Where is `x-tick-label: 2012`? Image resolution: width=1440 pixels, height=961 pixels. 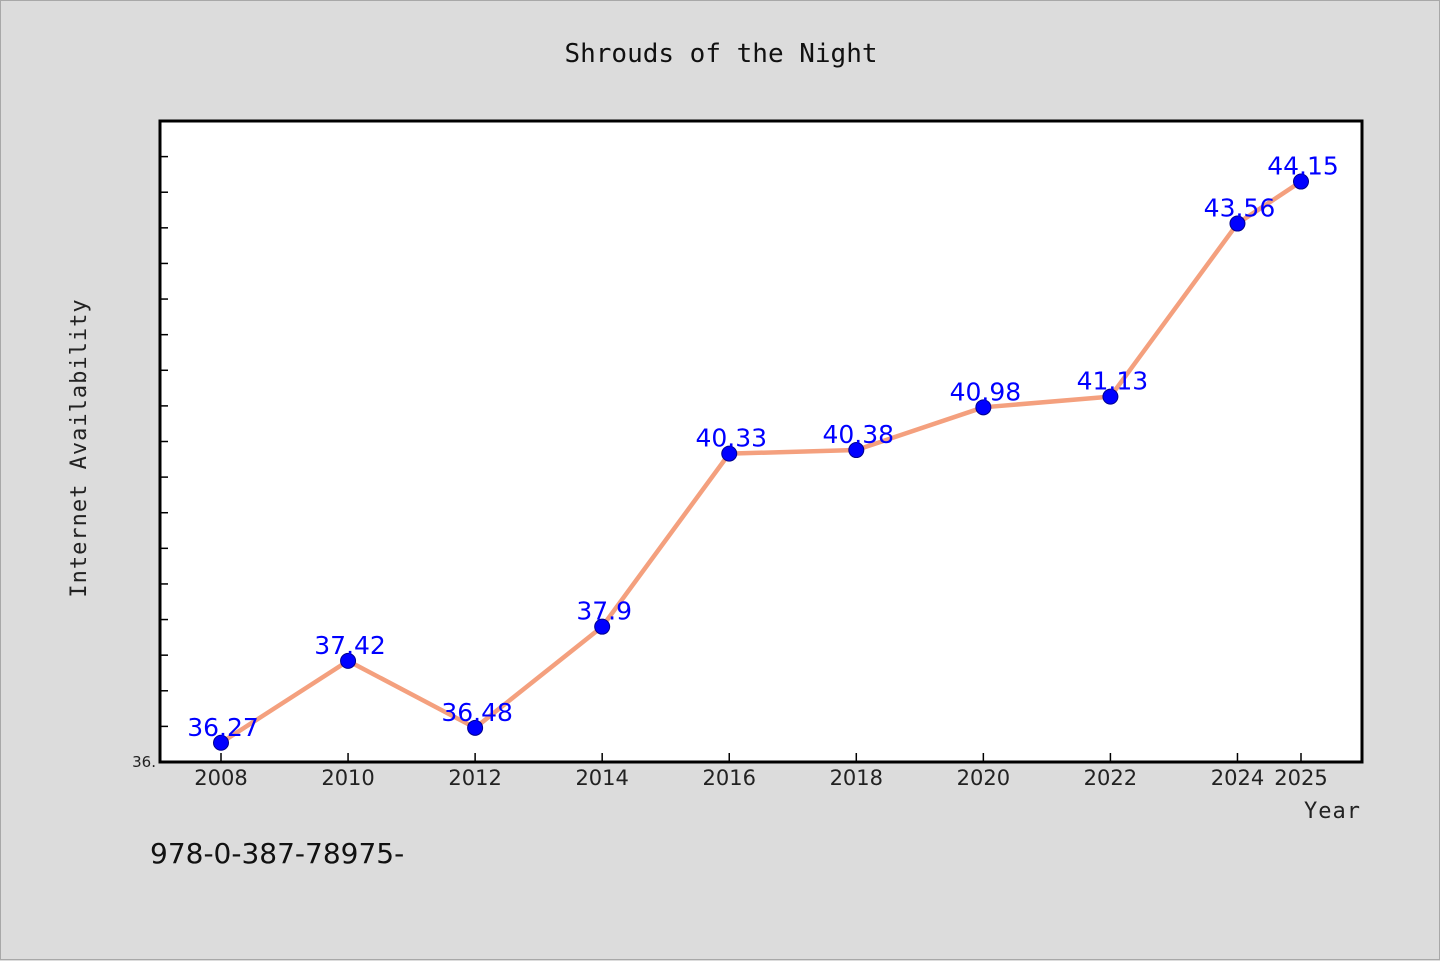 x-tick-label: 2012 is located at coordinates (474, 778).